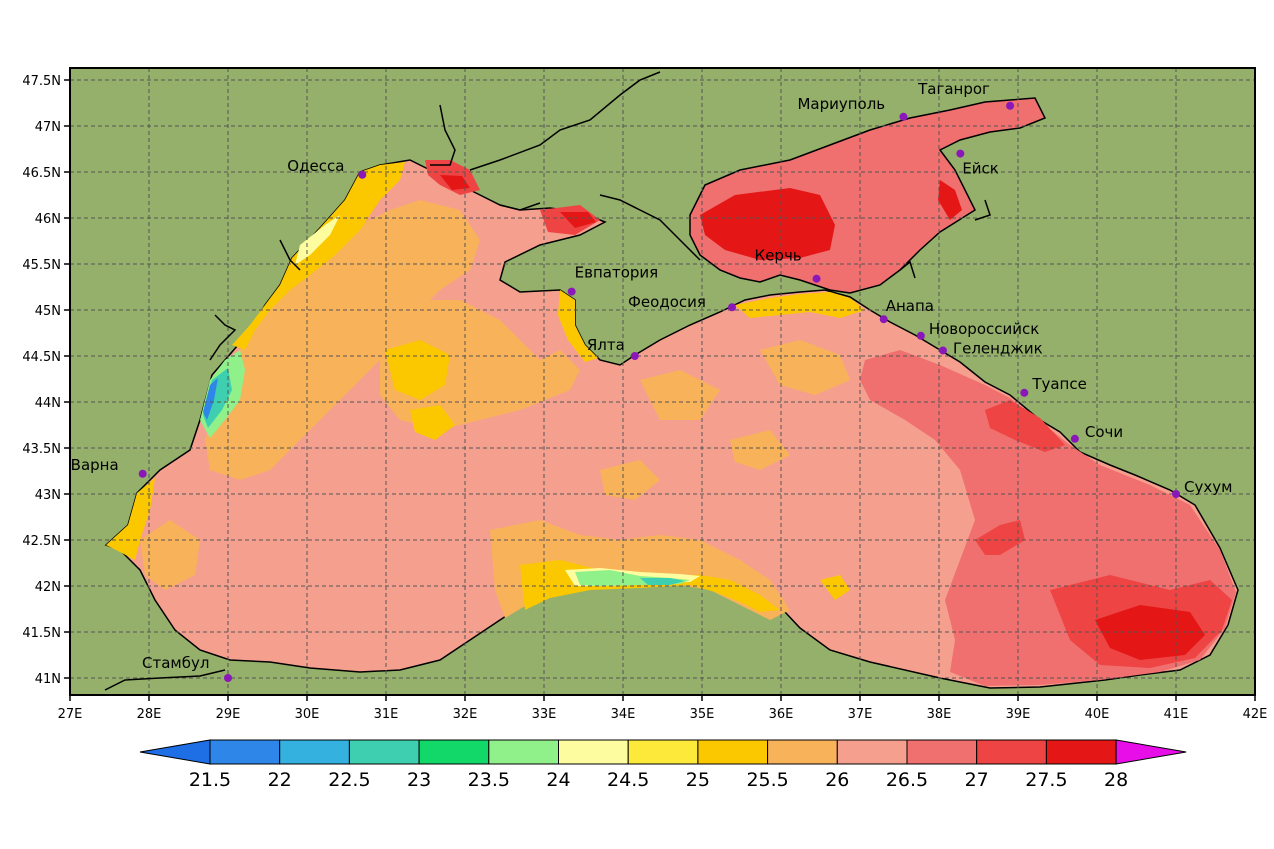 This screenshot has height=849, width=1274. Describe the element at coordinates (977, 780) in the screenshot. I see `colorbar-label: 27` at that location.